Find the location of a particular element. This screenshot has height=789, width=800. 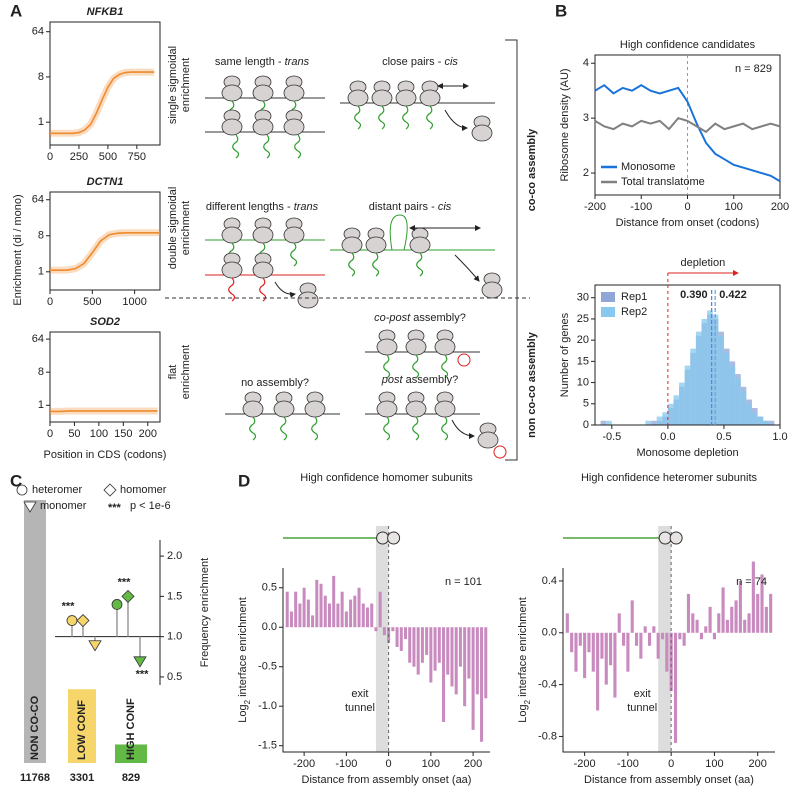

y-tick-label: -1.0 is located at coordinates (267, 706).